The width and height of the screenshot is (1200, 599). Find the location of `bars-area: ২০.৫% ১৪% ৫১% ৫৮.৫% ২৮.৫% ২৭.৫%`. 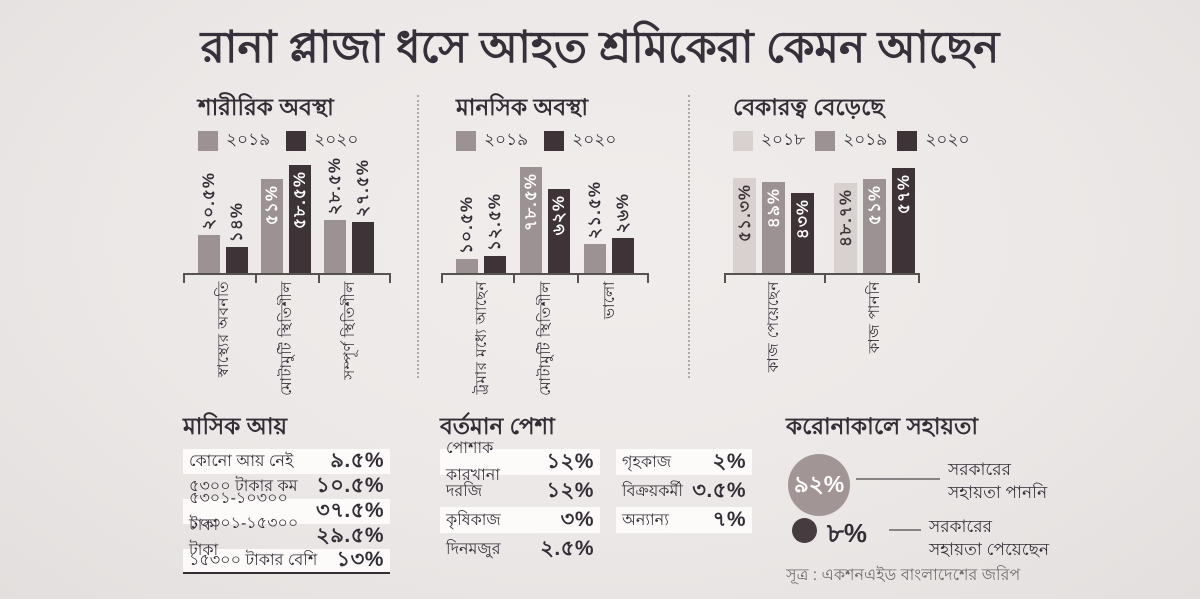

bars-area: ২০.৫% ১৪% ৫১% ৫৮.৫% ২৮.৫% ২৭.৫% is located at coordinates (278, 215).